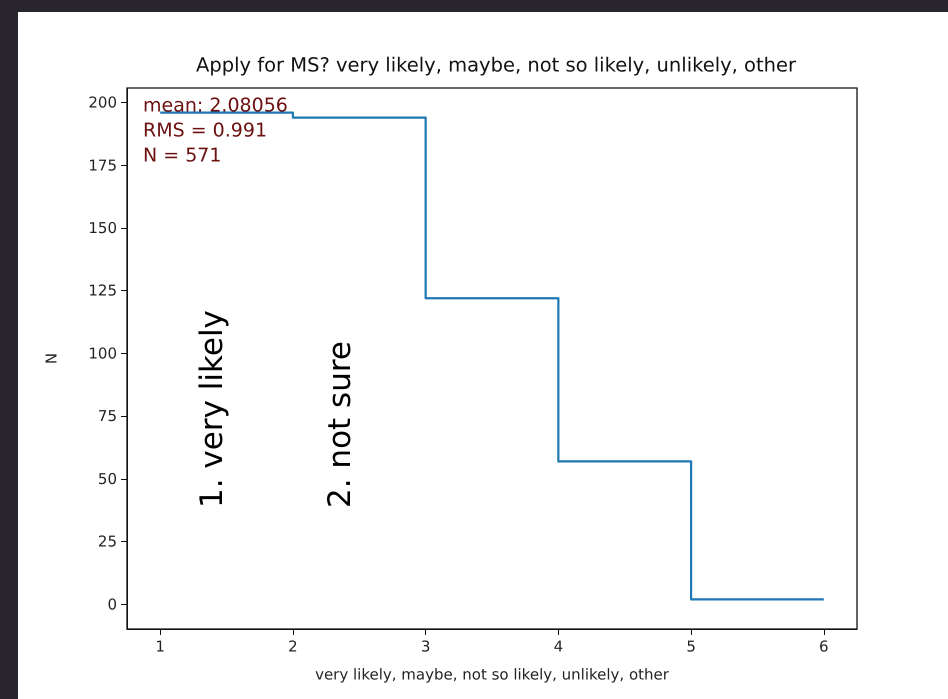 This screenshot has height=699, width=948. What do you see at coordinates (102, 103) in the screenshot?
I see `y-tick-label: 200` at bounding box center [102, 103].